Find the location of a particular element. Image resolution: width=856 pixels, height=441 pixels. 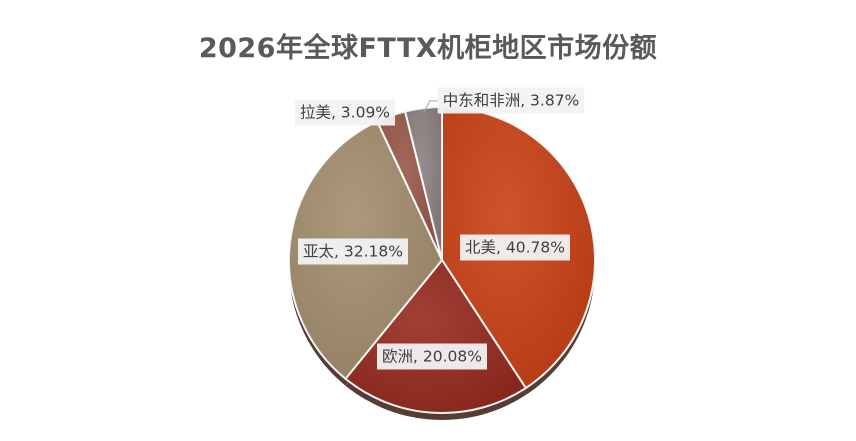

slice-3-label-text: 拉美, 3.09% is located at coordinates (345, 113).